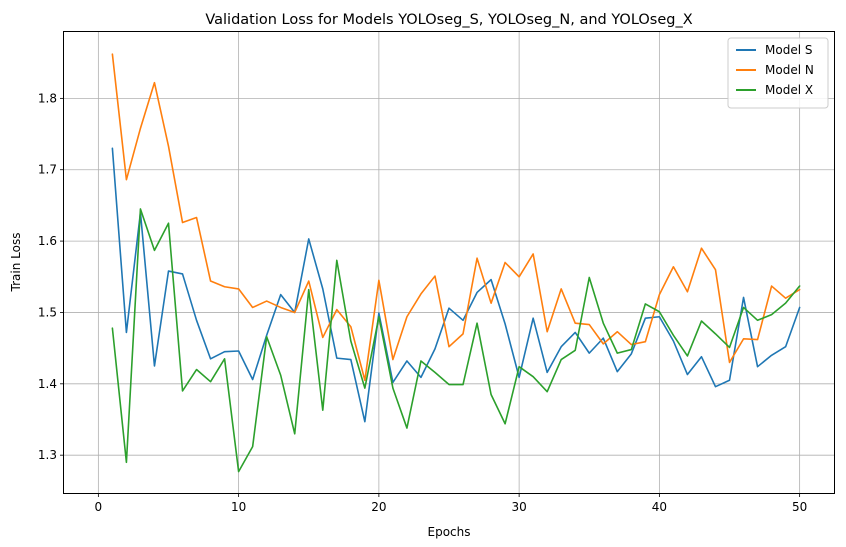  I want to click on x-tick-label: 50, so click(799, 507).